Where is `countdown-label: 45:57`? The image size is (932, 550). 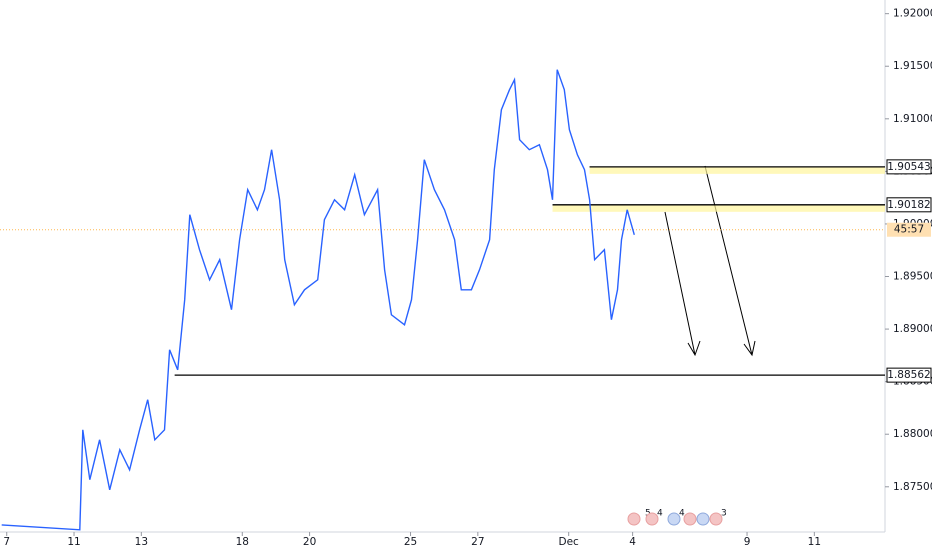
countdown-label: 45:57 is located at coordinates (909, 230).